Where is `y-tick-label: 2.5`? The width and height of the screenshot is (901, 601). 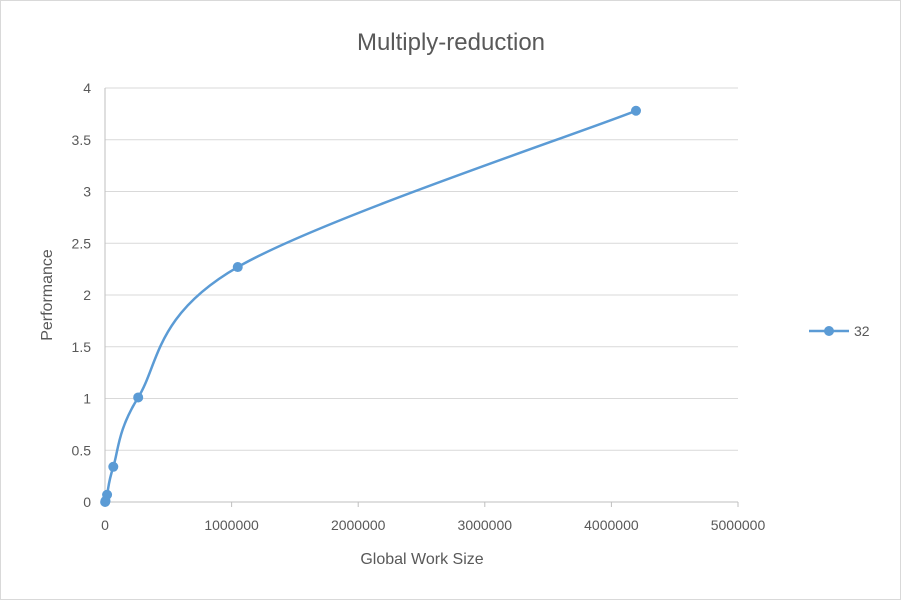
y-tick-label: 2.5 is located at coordinates (82, 243).